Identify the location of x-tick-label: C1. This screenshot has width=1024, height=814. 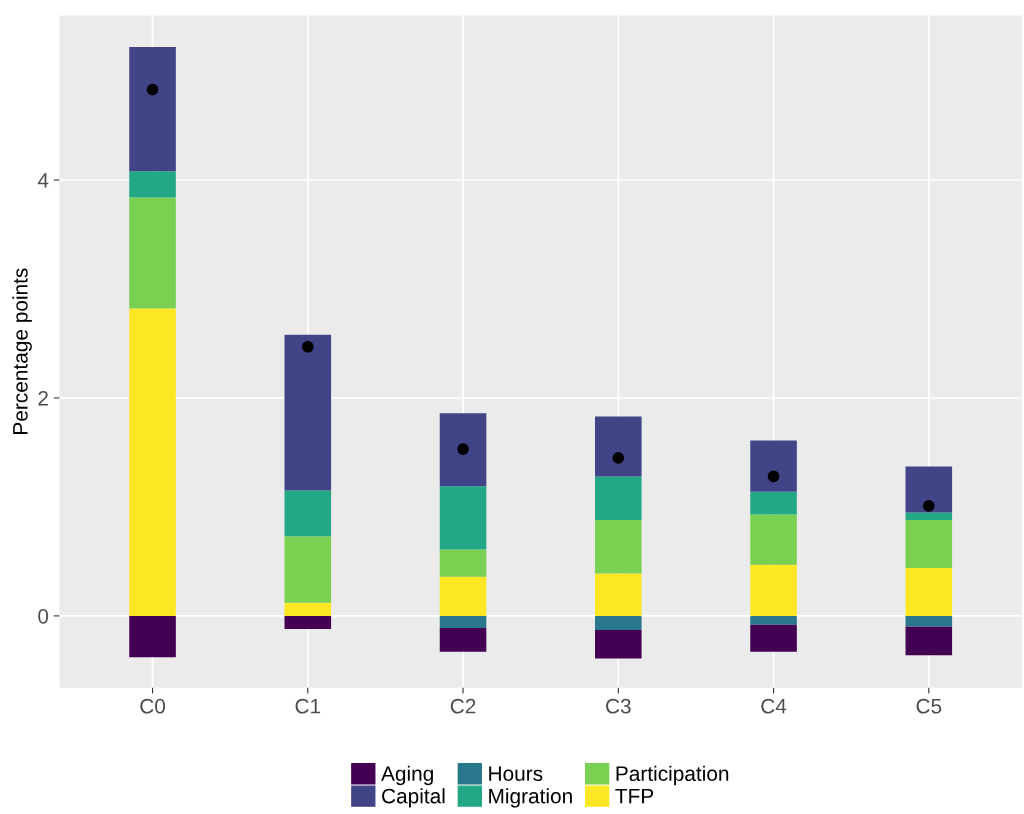
(308, 706).